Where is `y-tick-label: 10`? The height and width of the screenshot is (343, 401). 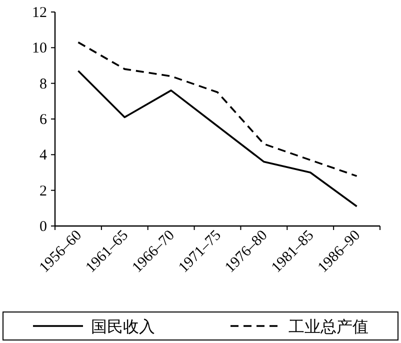 y-tick-label: 10 is located at coordinates (39, 48).